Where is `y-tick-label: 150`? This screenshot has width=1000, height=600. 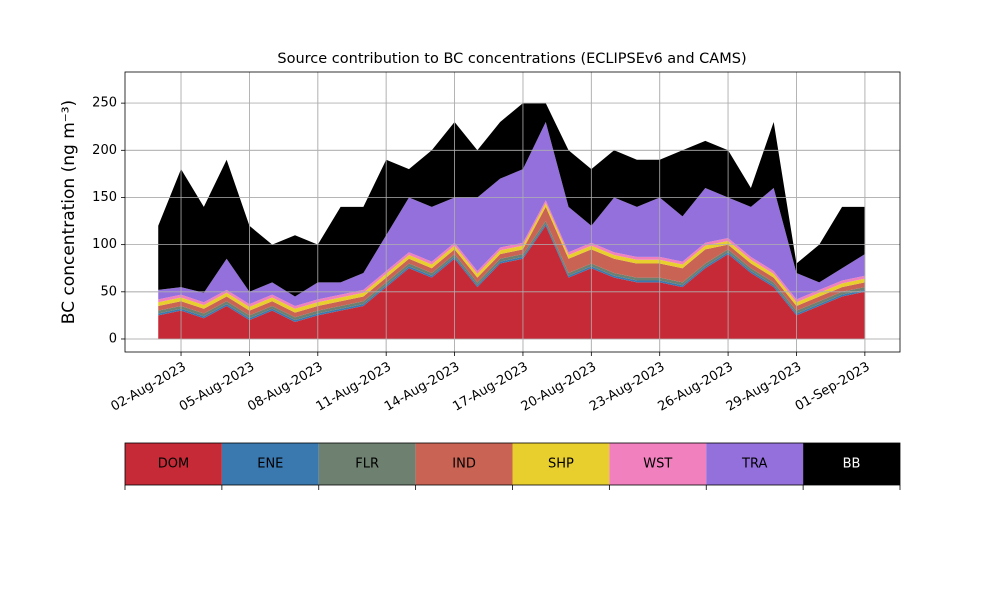
y-tick-label: 150 is located at coordinates (104, 197).